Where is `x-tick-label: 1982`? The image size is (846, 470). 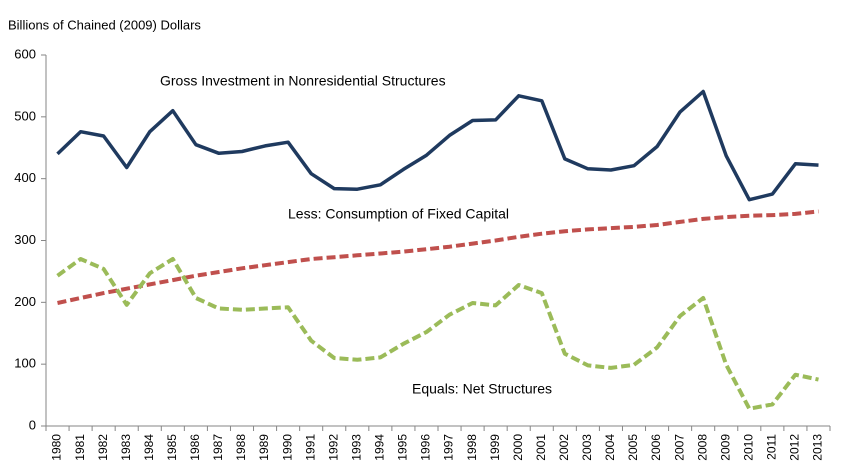
x-tick-label: 1982 is located at coordinates (103, 447).